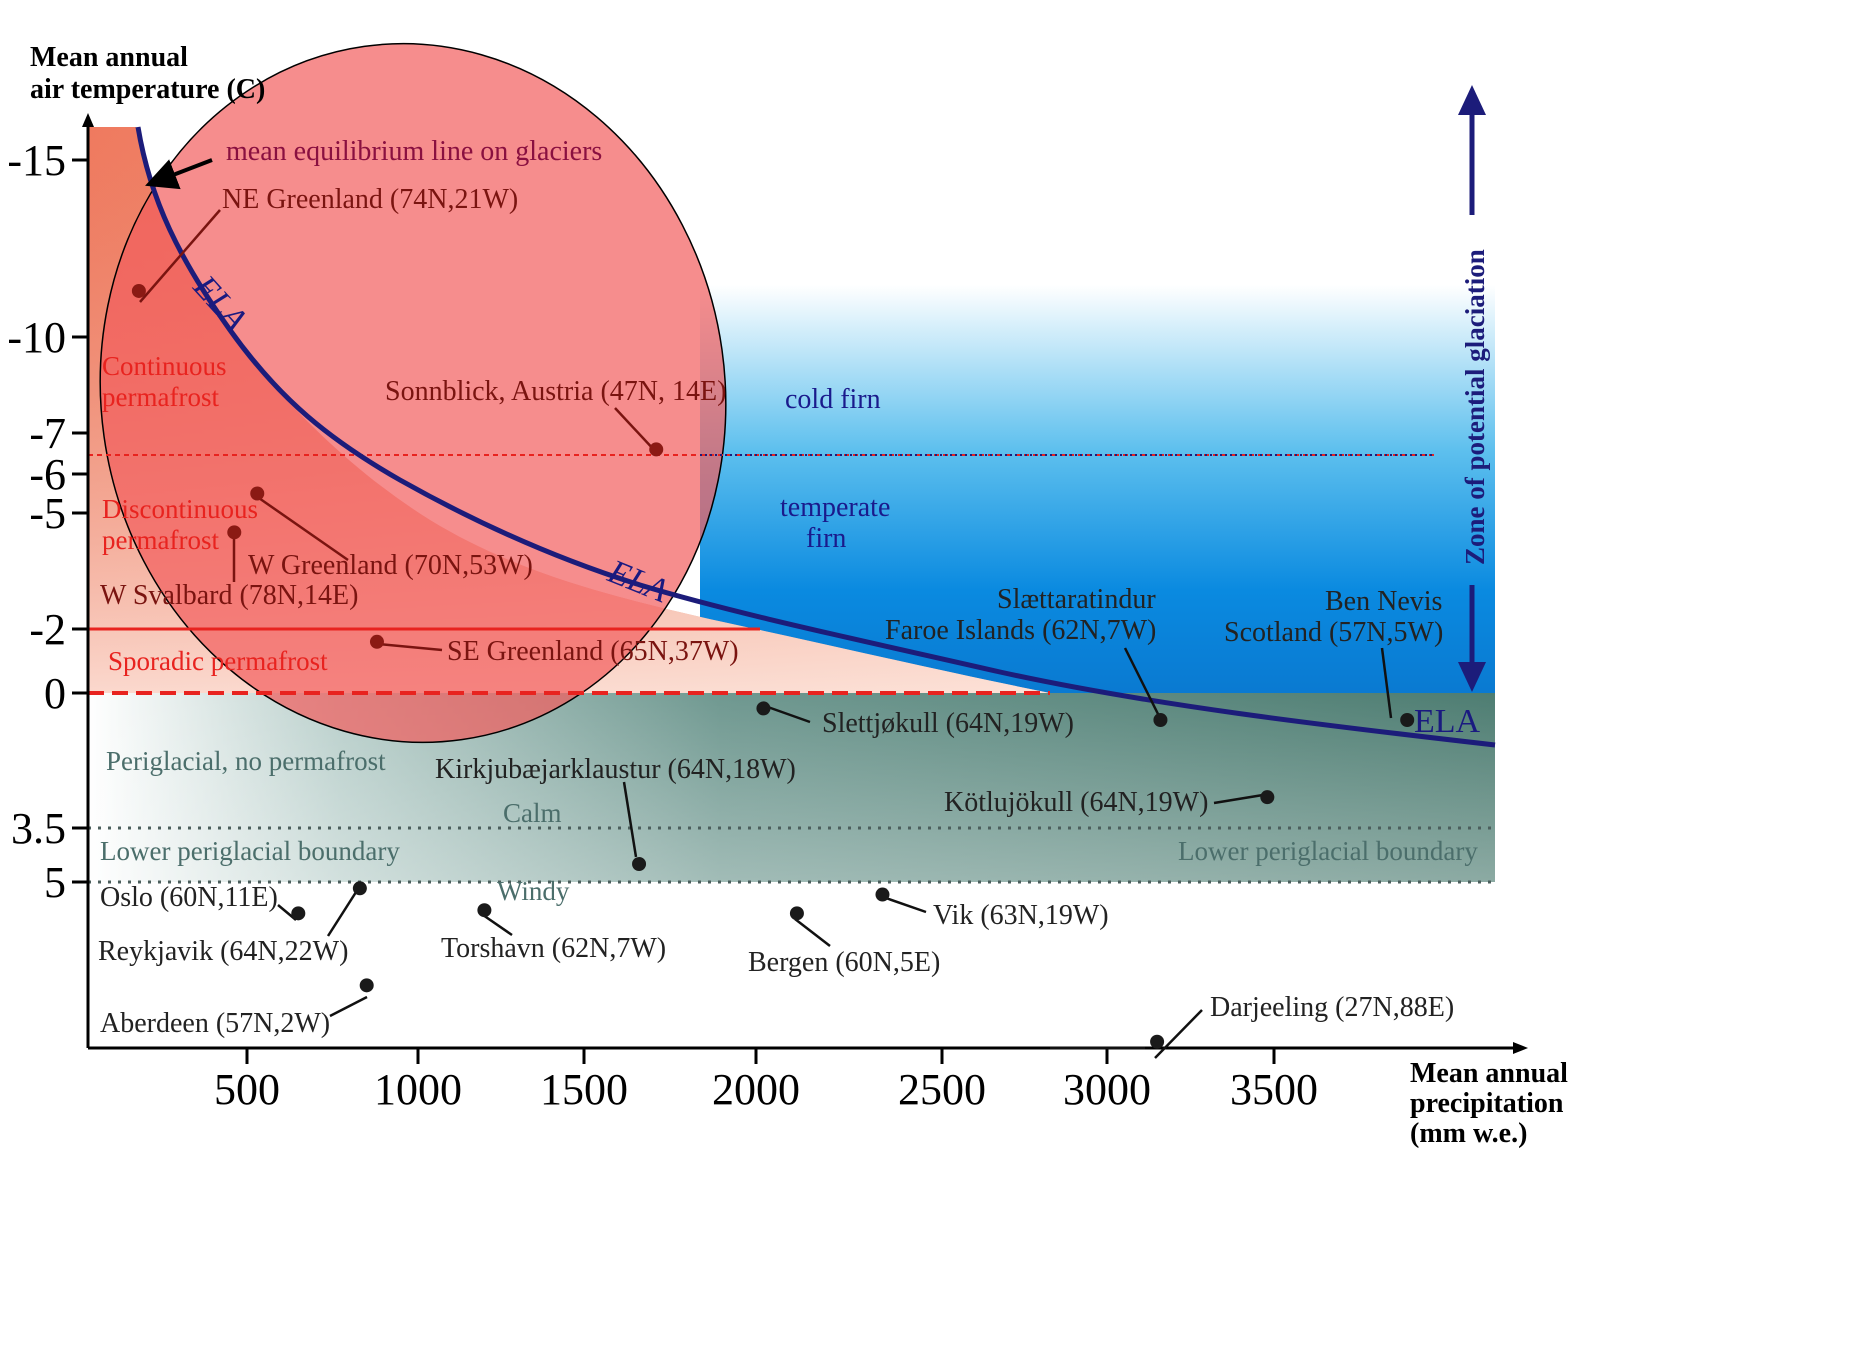 This screenshot has width=1850, height=1358. Describe the element at coordinates (1107, 1089) in the screenshot. I see `x-tick-label: 3000` at that location.